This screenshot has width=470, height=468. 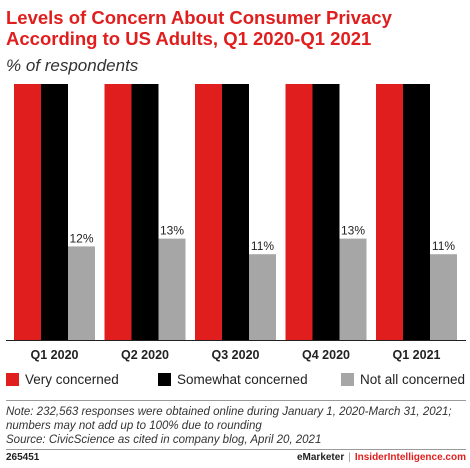 I want to click on legend-item-somewhat: Somewhat concerned, so click(x=233, y=379).